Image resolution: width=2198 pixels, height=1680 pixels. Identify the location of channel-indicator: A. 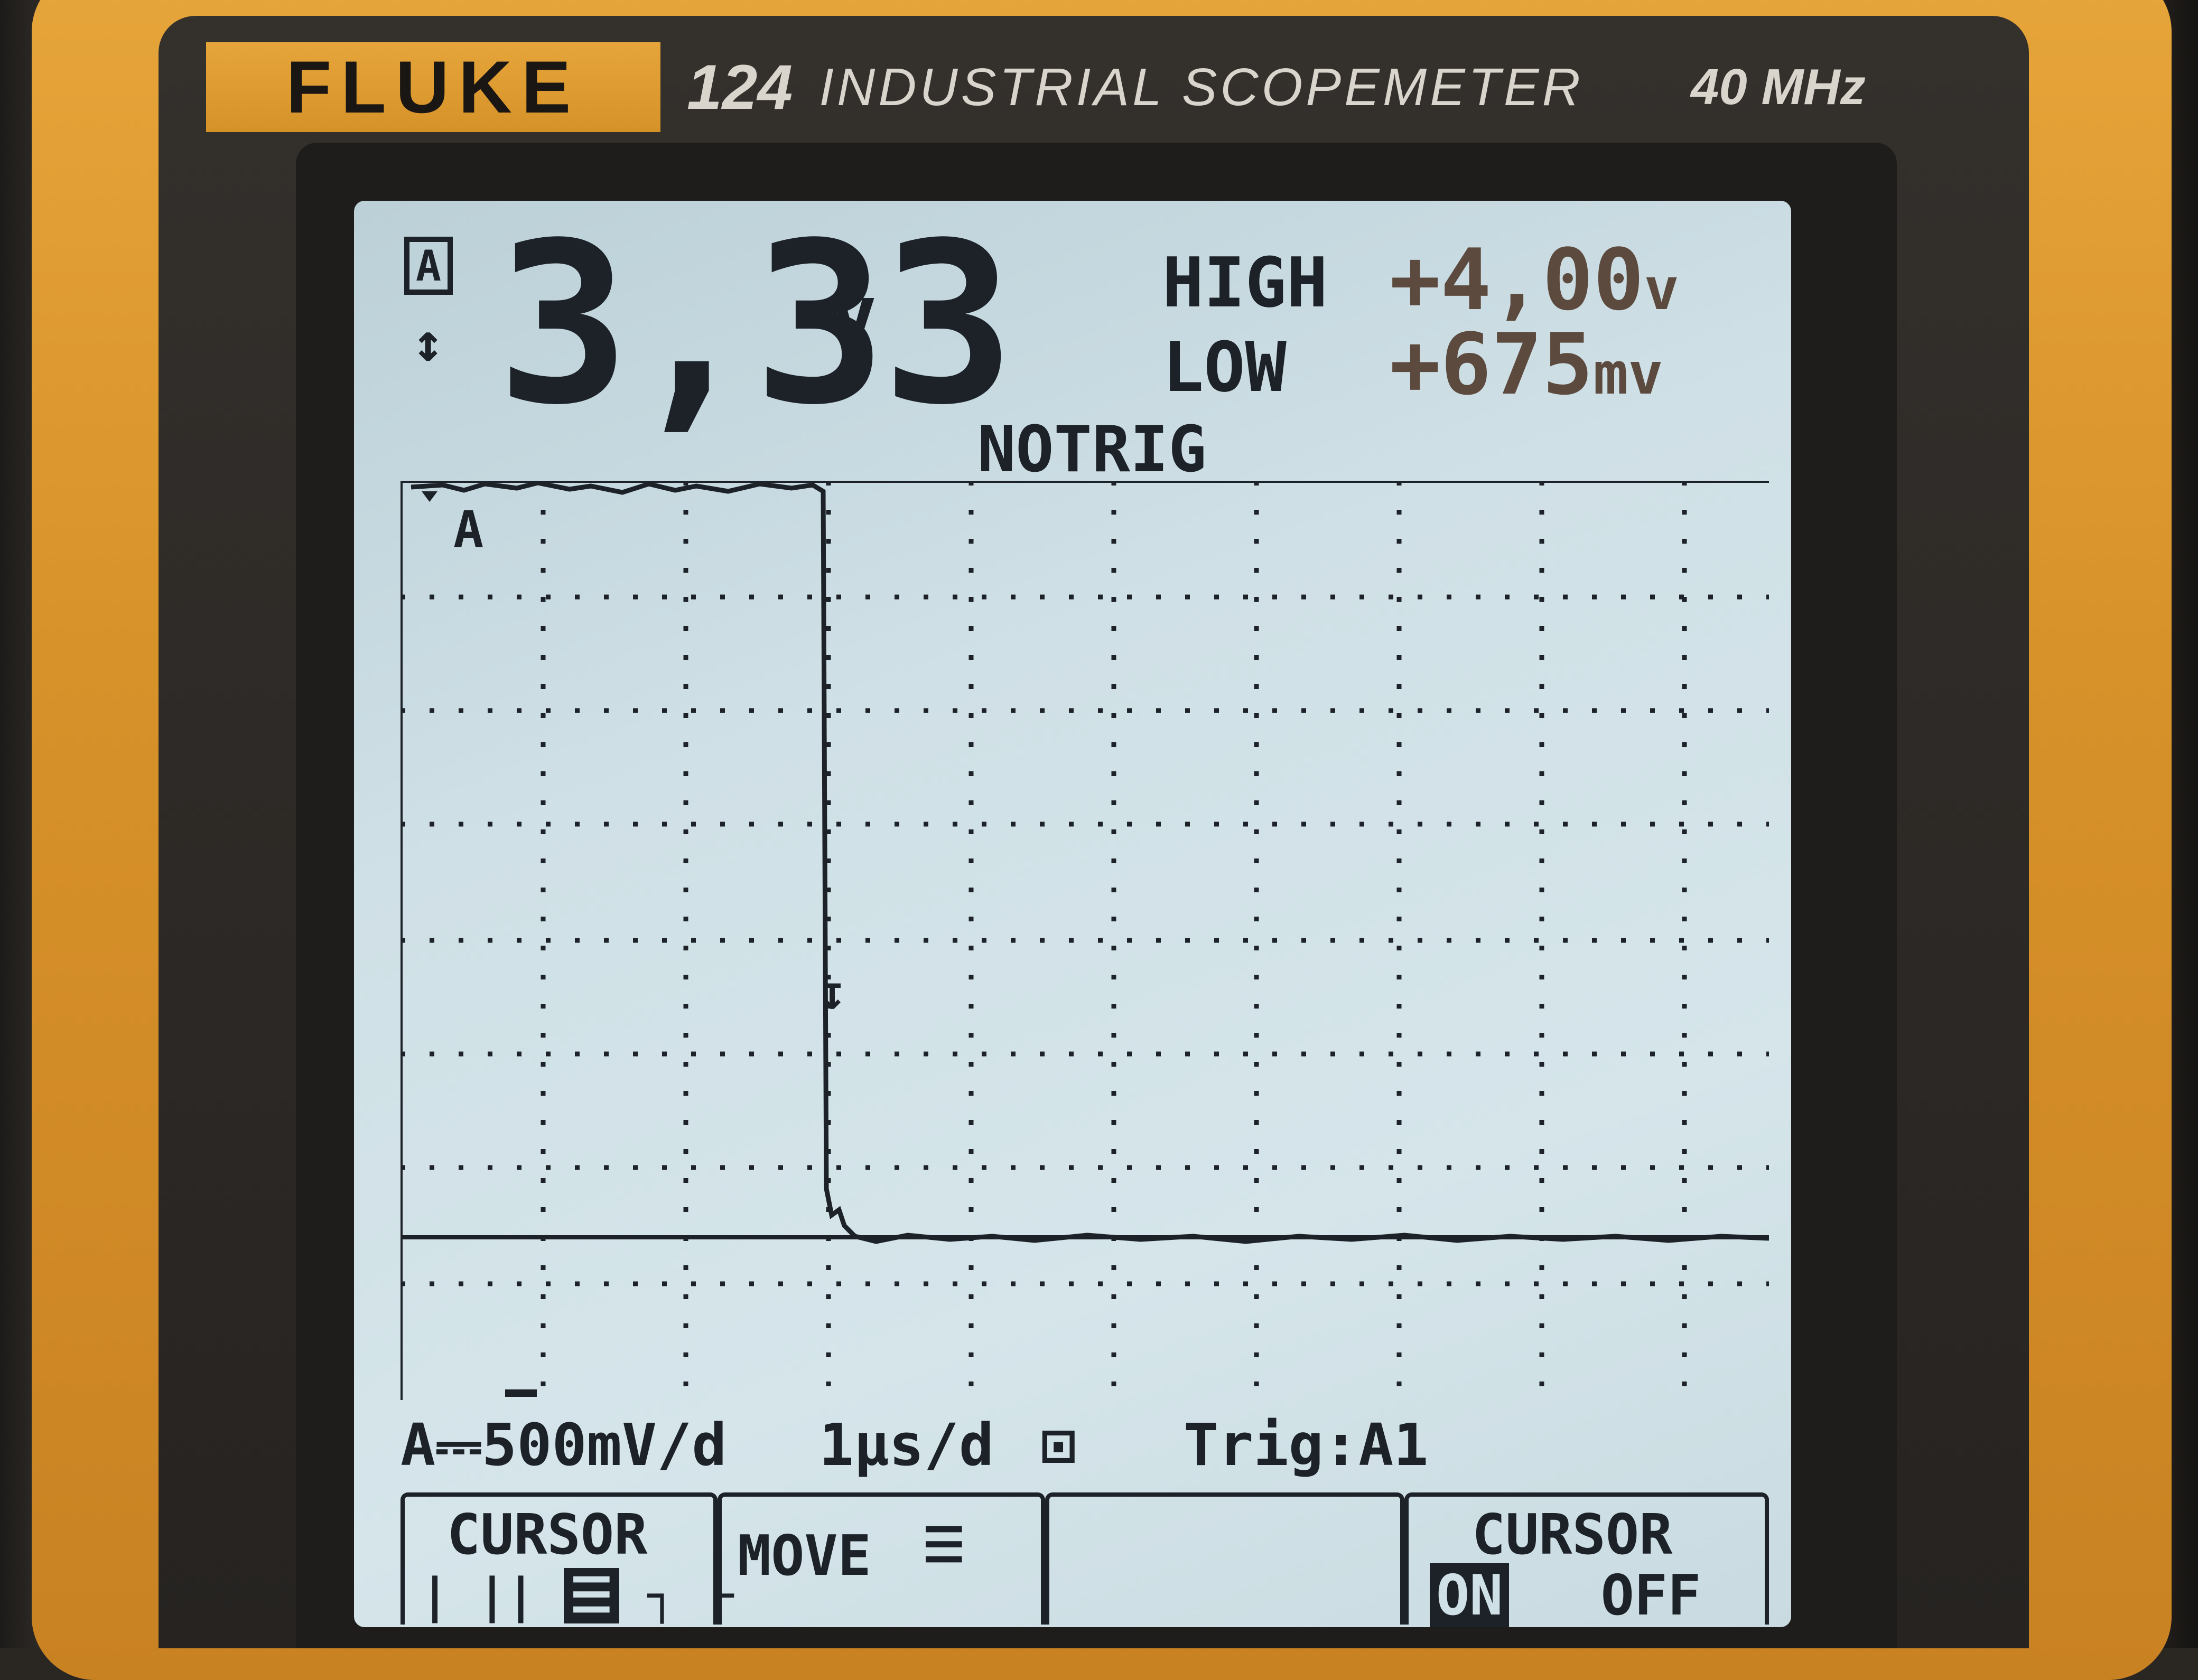
(428, 266).